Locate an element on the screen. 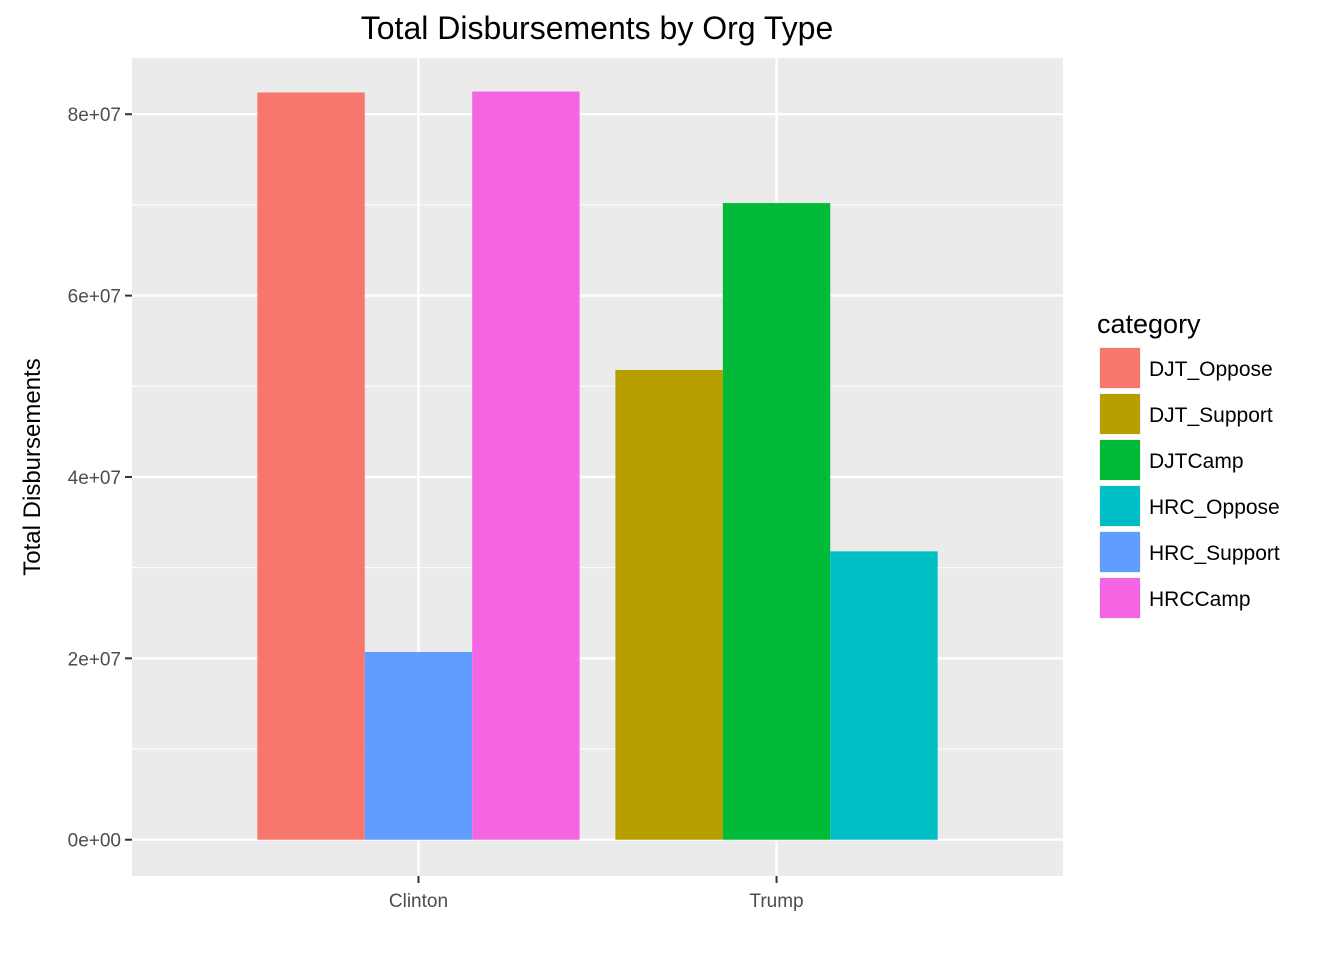 This screenshot has height=960, width=1344. y-tick-label: 6e+07 is located at coordinates (94, 297).